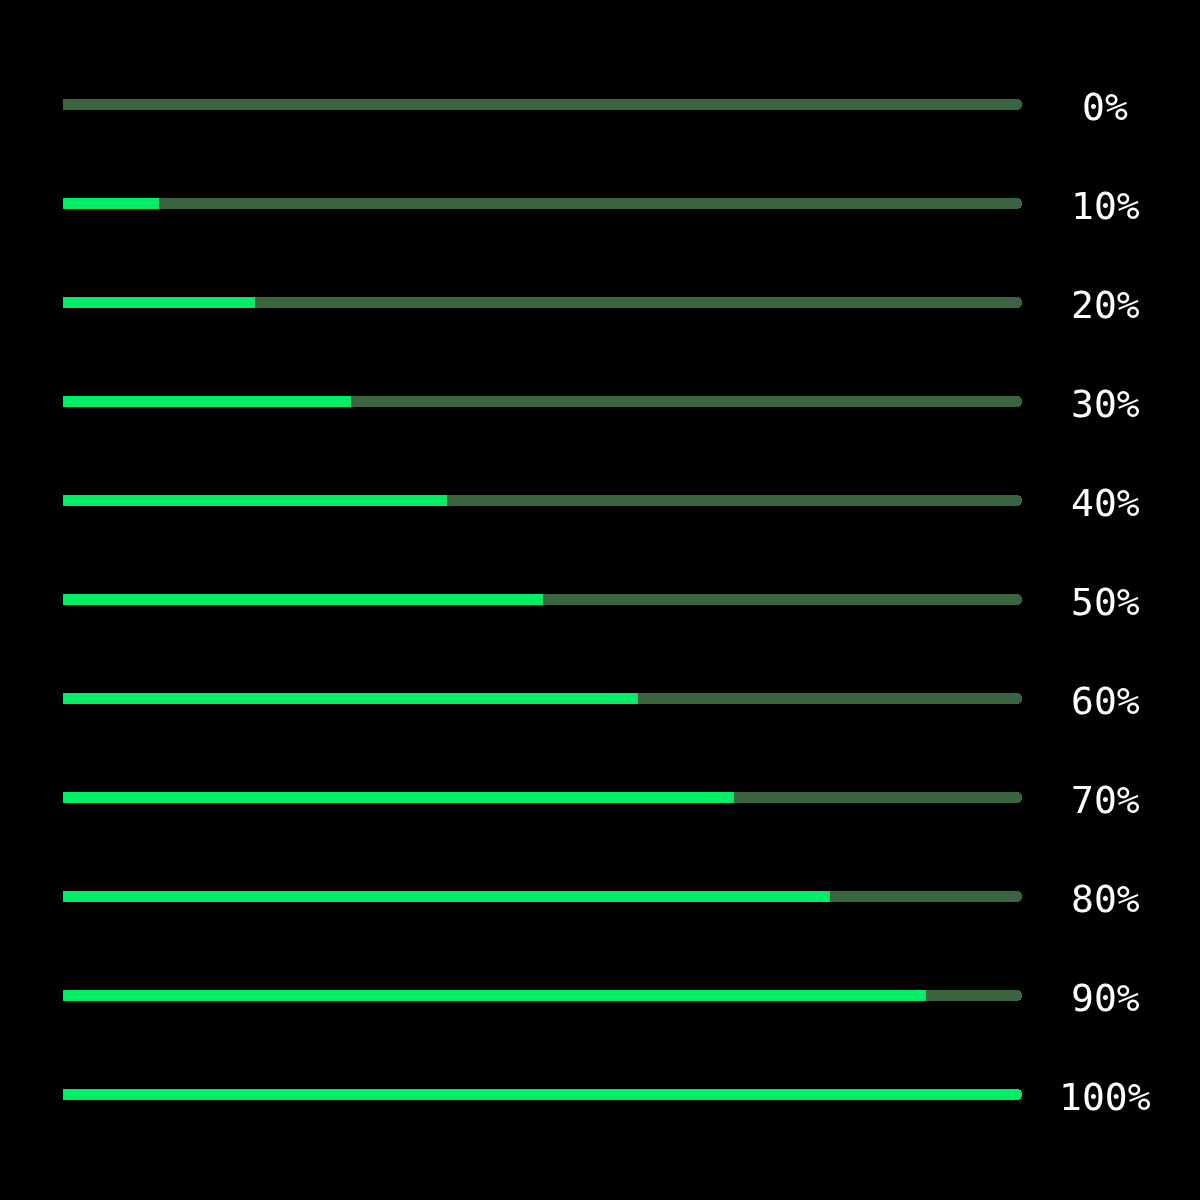 The image size is (1200, 1200). Describe the element at coordinates (1105, 107) in the screenshot. I see `data-label: 0%` at that location.